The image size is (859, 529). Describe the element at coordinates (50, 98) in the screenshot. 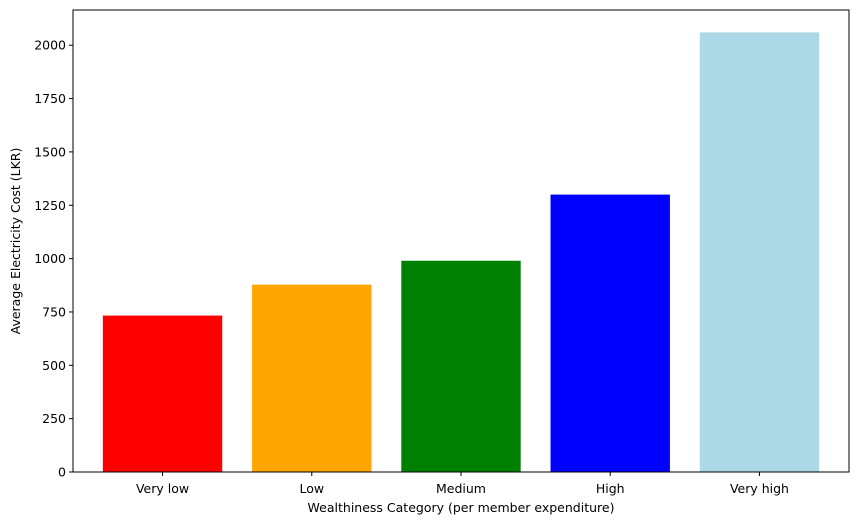

I see `y-tick-label: 1750` at that location.